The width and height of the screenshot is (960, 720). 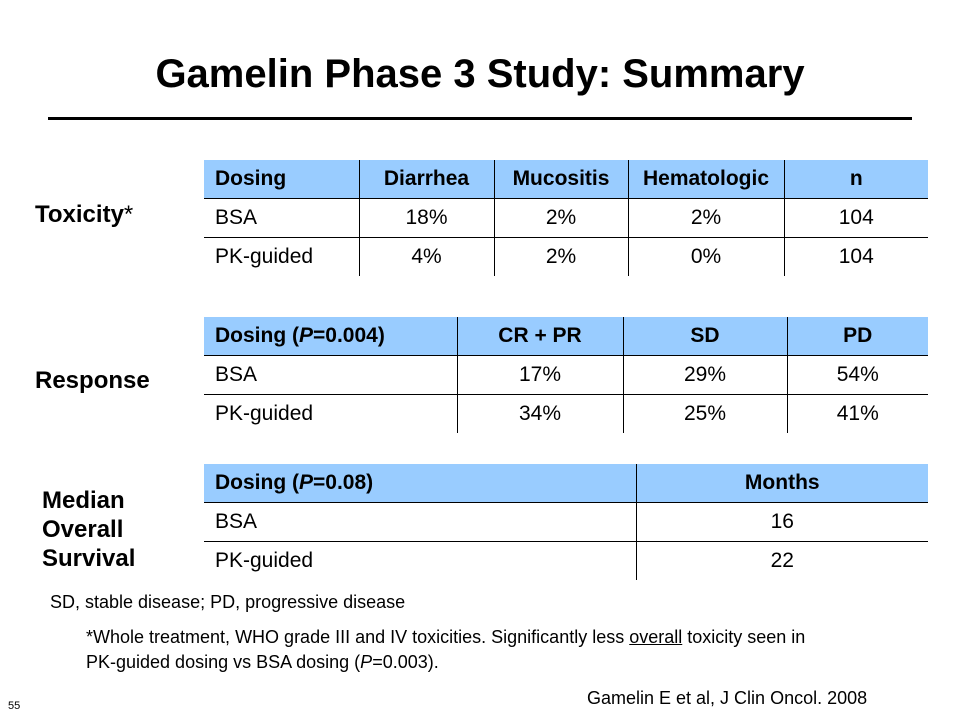 What do you see at coordinates (539, 375) in the screenshot?
I see `table-cell: 17%` at bounding box center [539, 375].